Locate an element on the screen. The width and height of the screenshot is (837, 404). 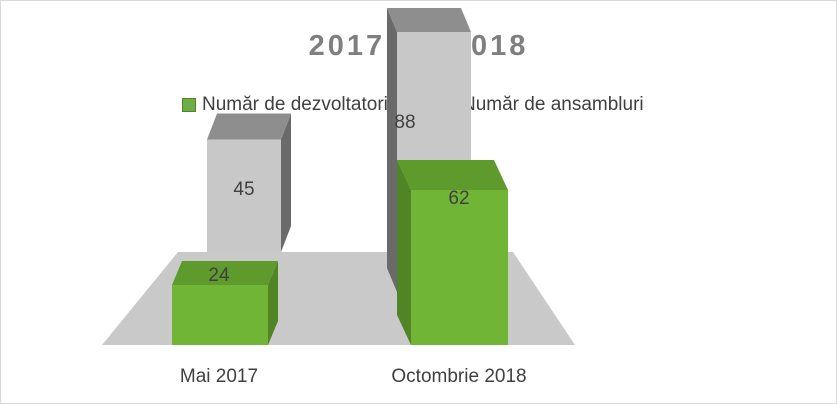
legend-label-assemblies: Număr de ansambluri is located at coordinates (553, 104).